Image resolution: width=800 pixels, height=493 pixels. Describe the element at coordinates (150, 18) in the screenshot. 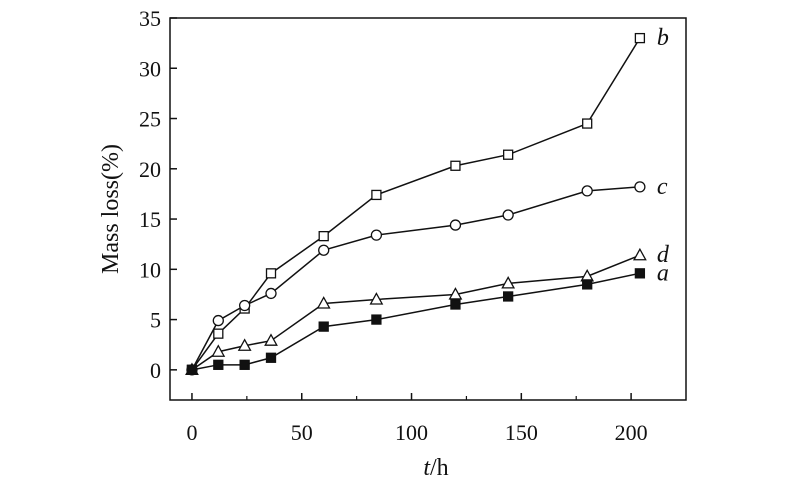

I see `y-tick-label: 35` at that location.